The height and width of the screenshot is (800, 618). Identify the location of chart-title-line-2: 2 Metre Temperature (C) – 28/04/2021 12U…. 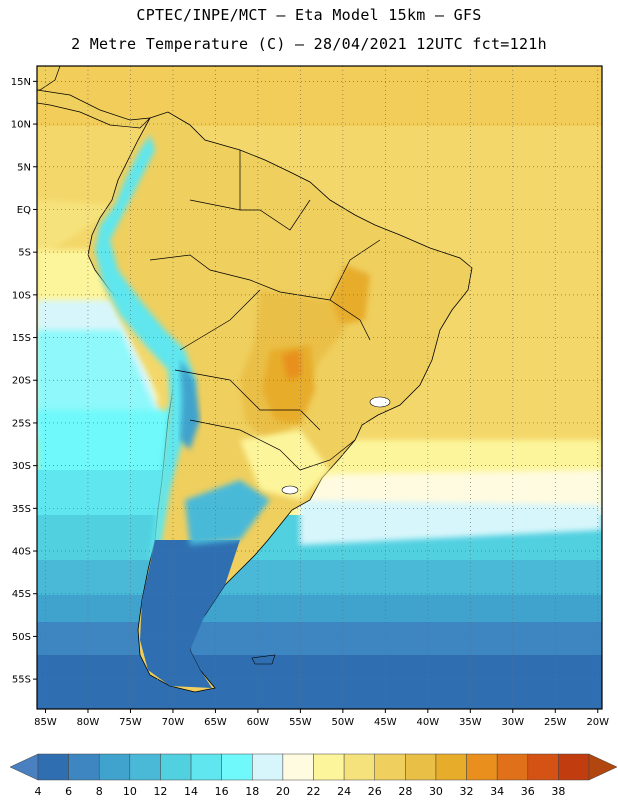
(309, 44).